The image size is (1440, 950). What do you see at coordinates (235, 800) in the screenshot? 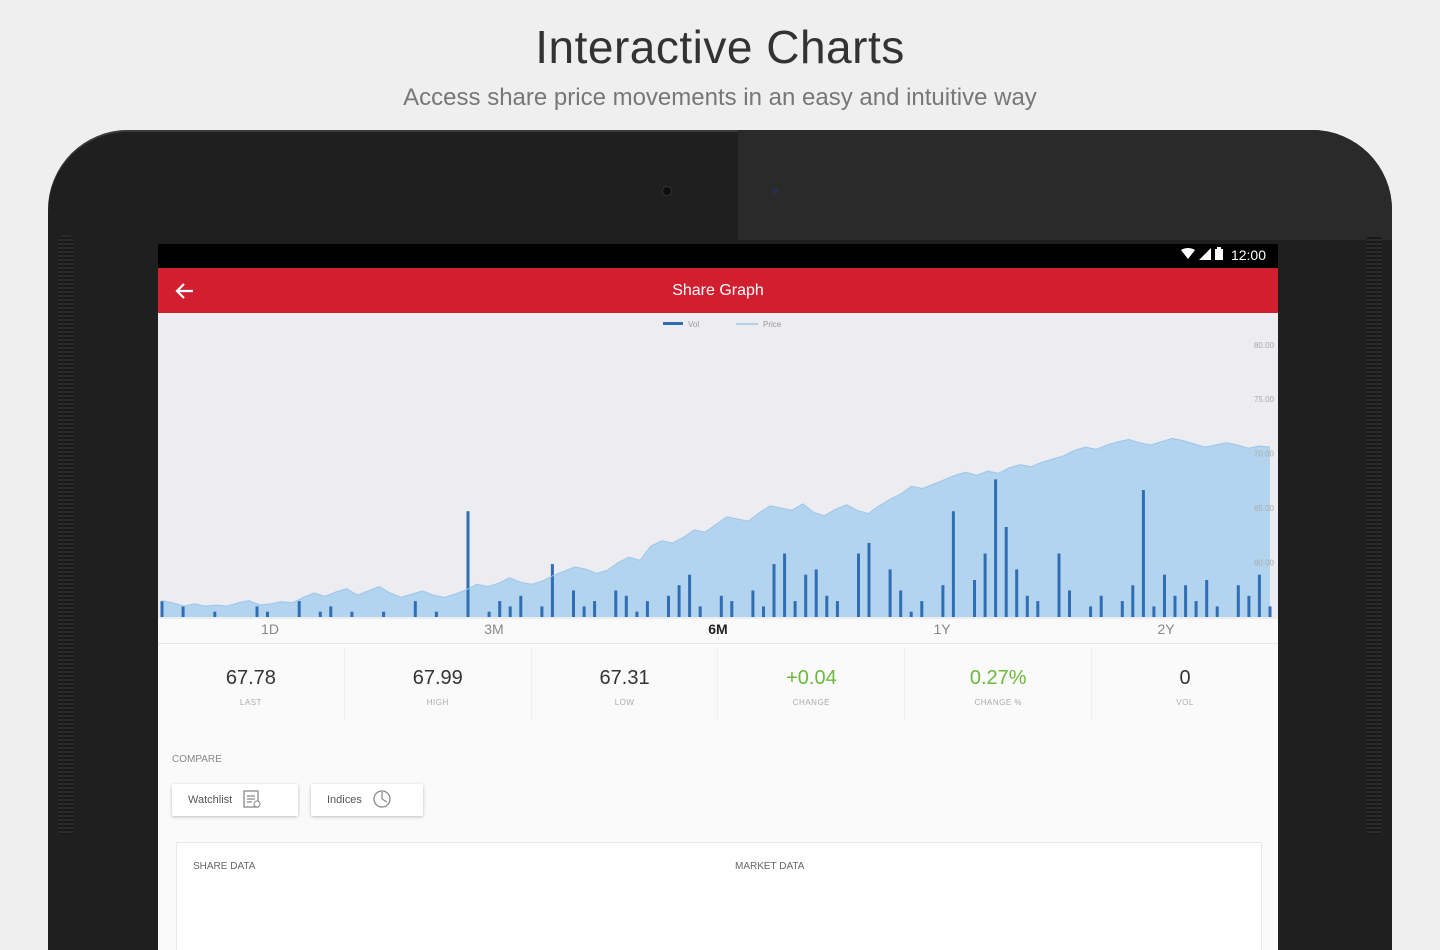
I see `compare-watchlist-button: Watchlist` at bounding box center [235, 800].